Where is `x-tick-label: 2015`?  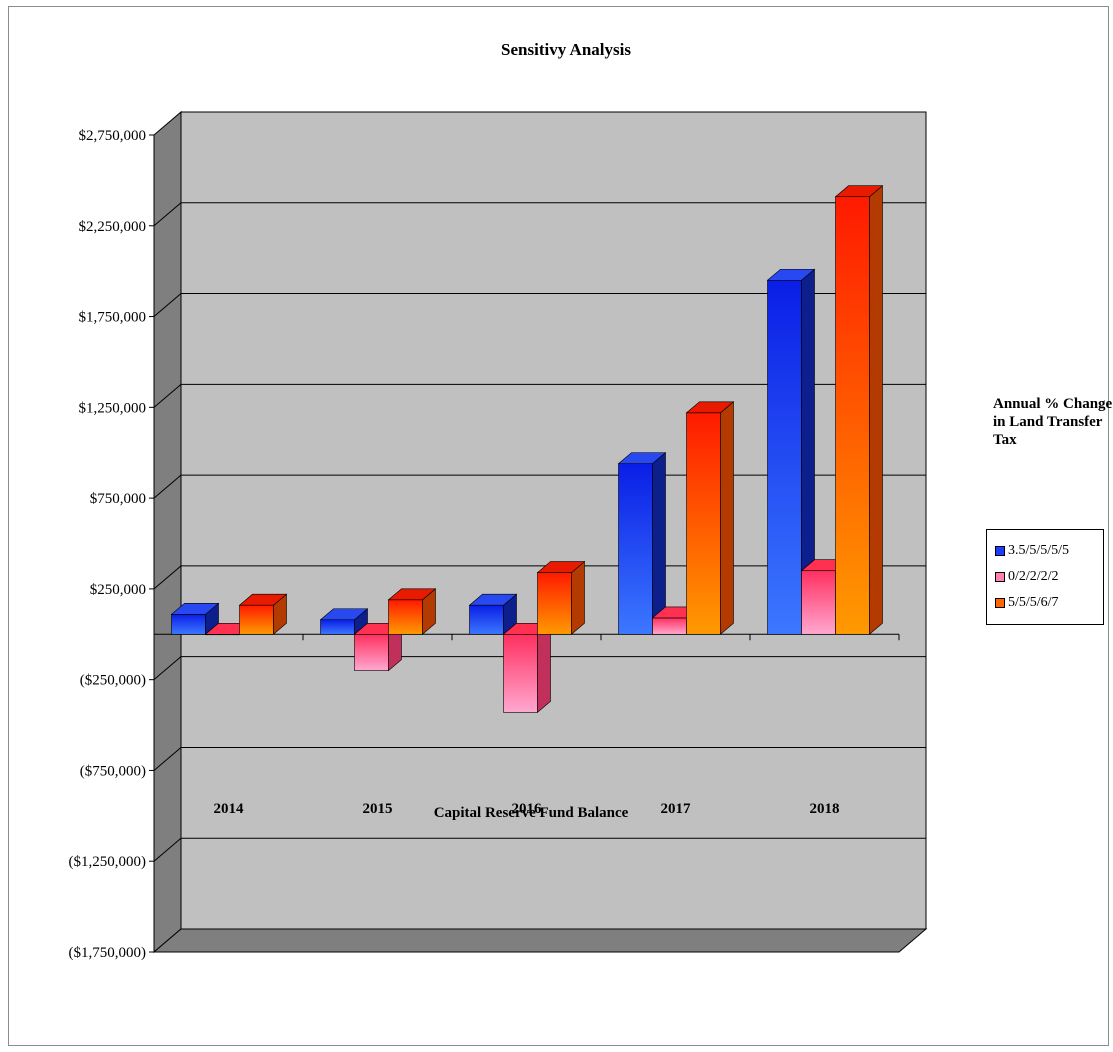
x-tick-label: 2015 is located at coordinates (378, 809).